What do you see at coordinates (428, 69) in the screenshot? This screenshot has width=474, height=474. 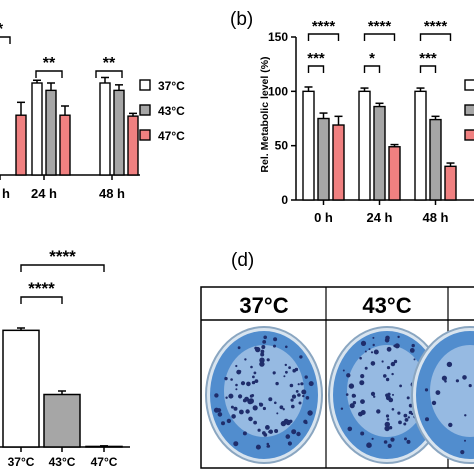 I see `panel-b-sig-mid-bracket` at bounding box center [428, 69].